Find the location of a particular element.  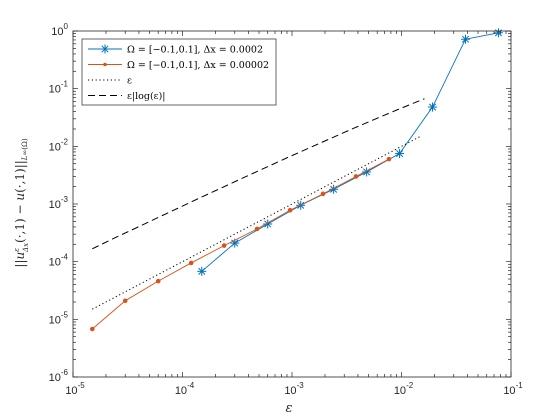

y-tick-label: 10⁻² is located at coordinates (59, 145).